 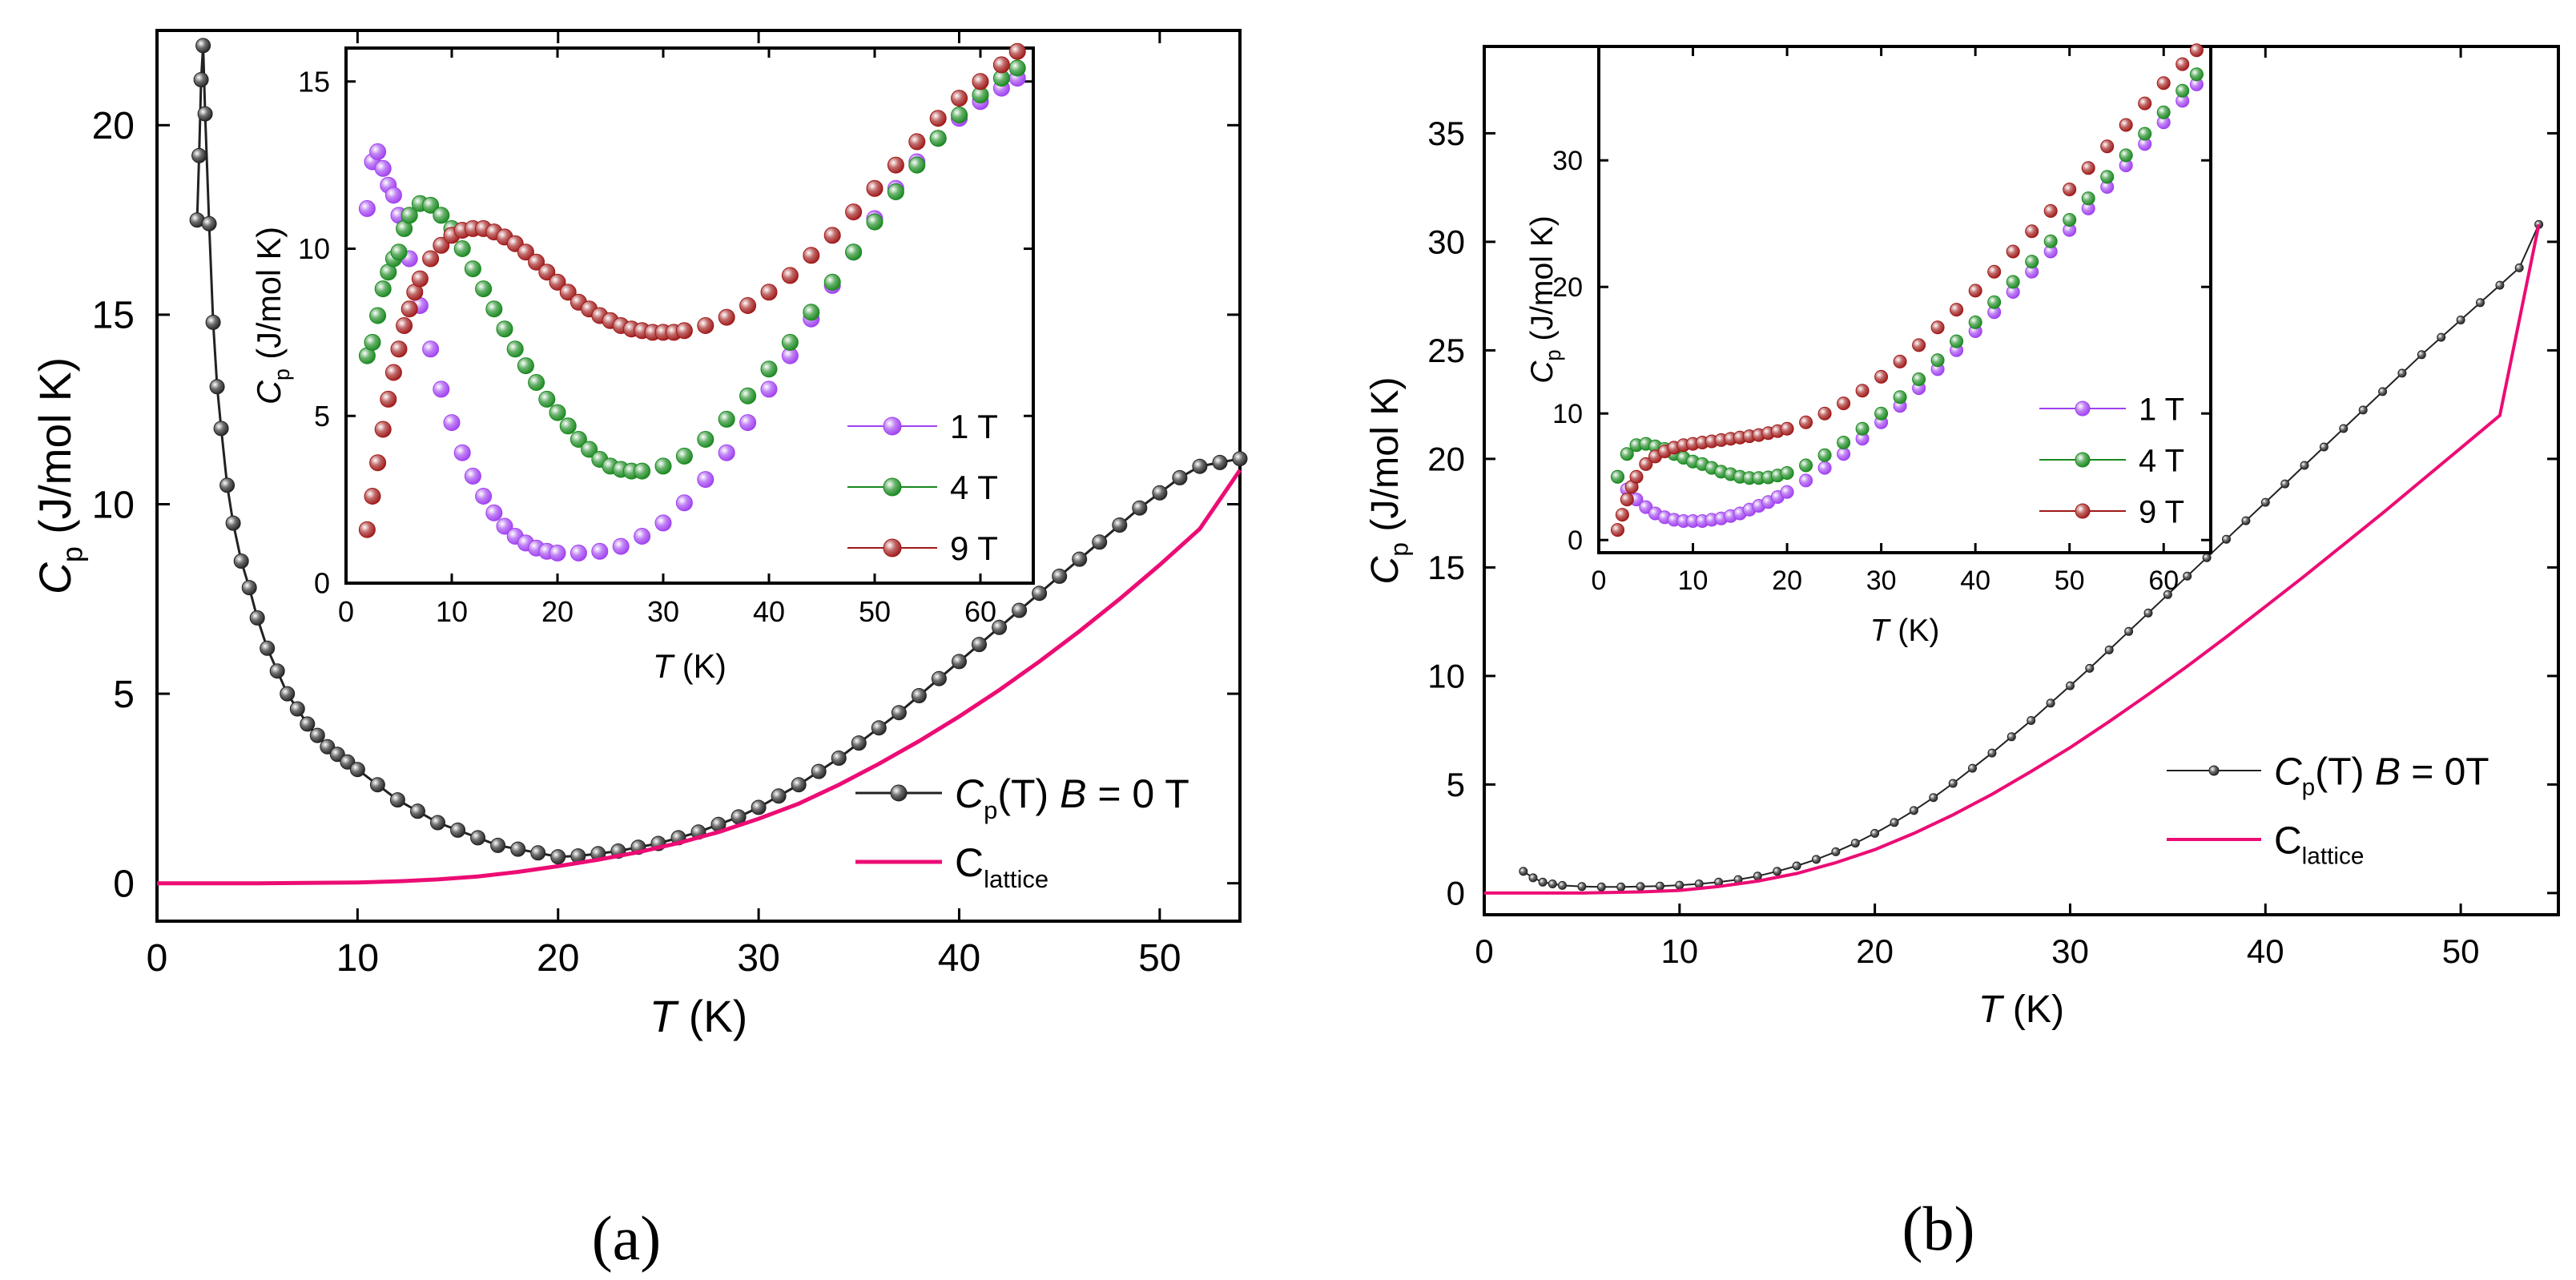 What do you see at coordinates (1446, 460) in the screenshot?
I see `y-tick-label: 20` at bounding box center [1446, 460].